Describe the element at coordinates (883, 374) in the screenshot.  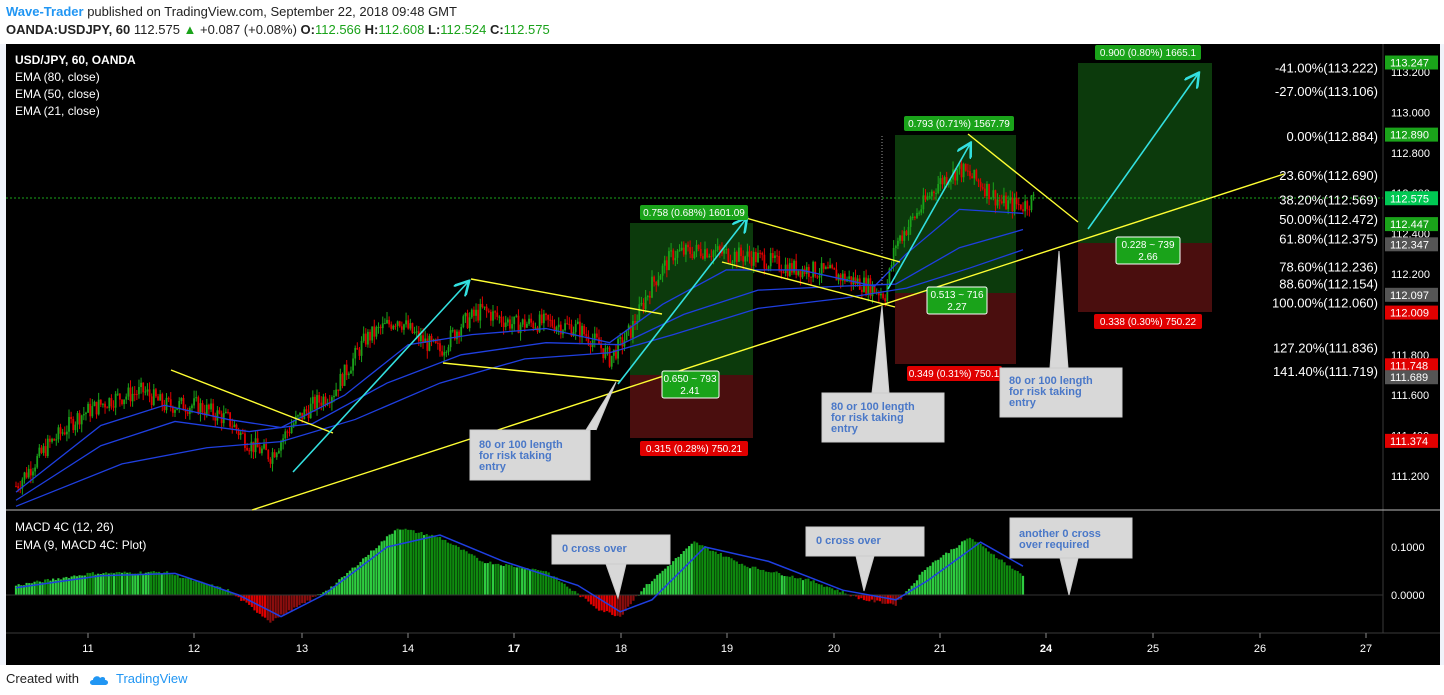
I see `callout-2: 80 or 100 length for risk taking entry` at that location.